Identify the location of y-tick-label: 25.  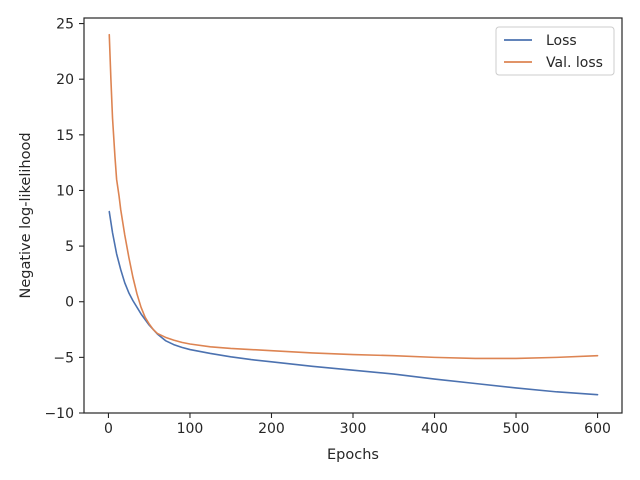
(65, 25).